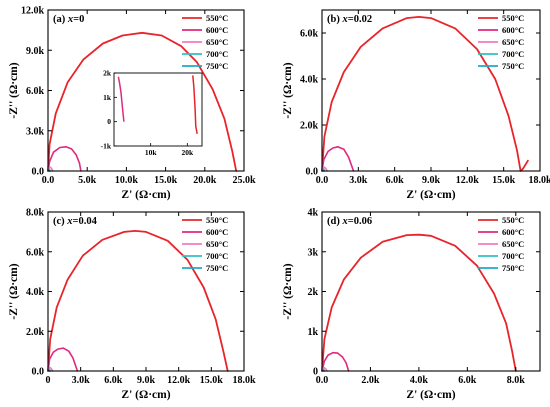 The width and height of the screenshot is (550, 407). Describe the element at coordinates (370, 380) in the screenshot. I see `x-tick-label: 2.0k` at that location.